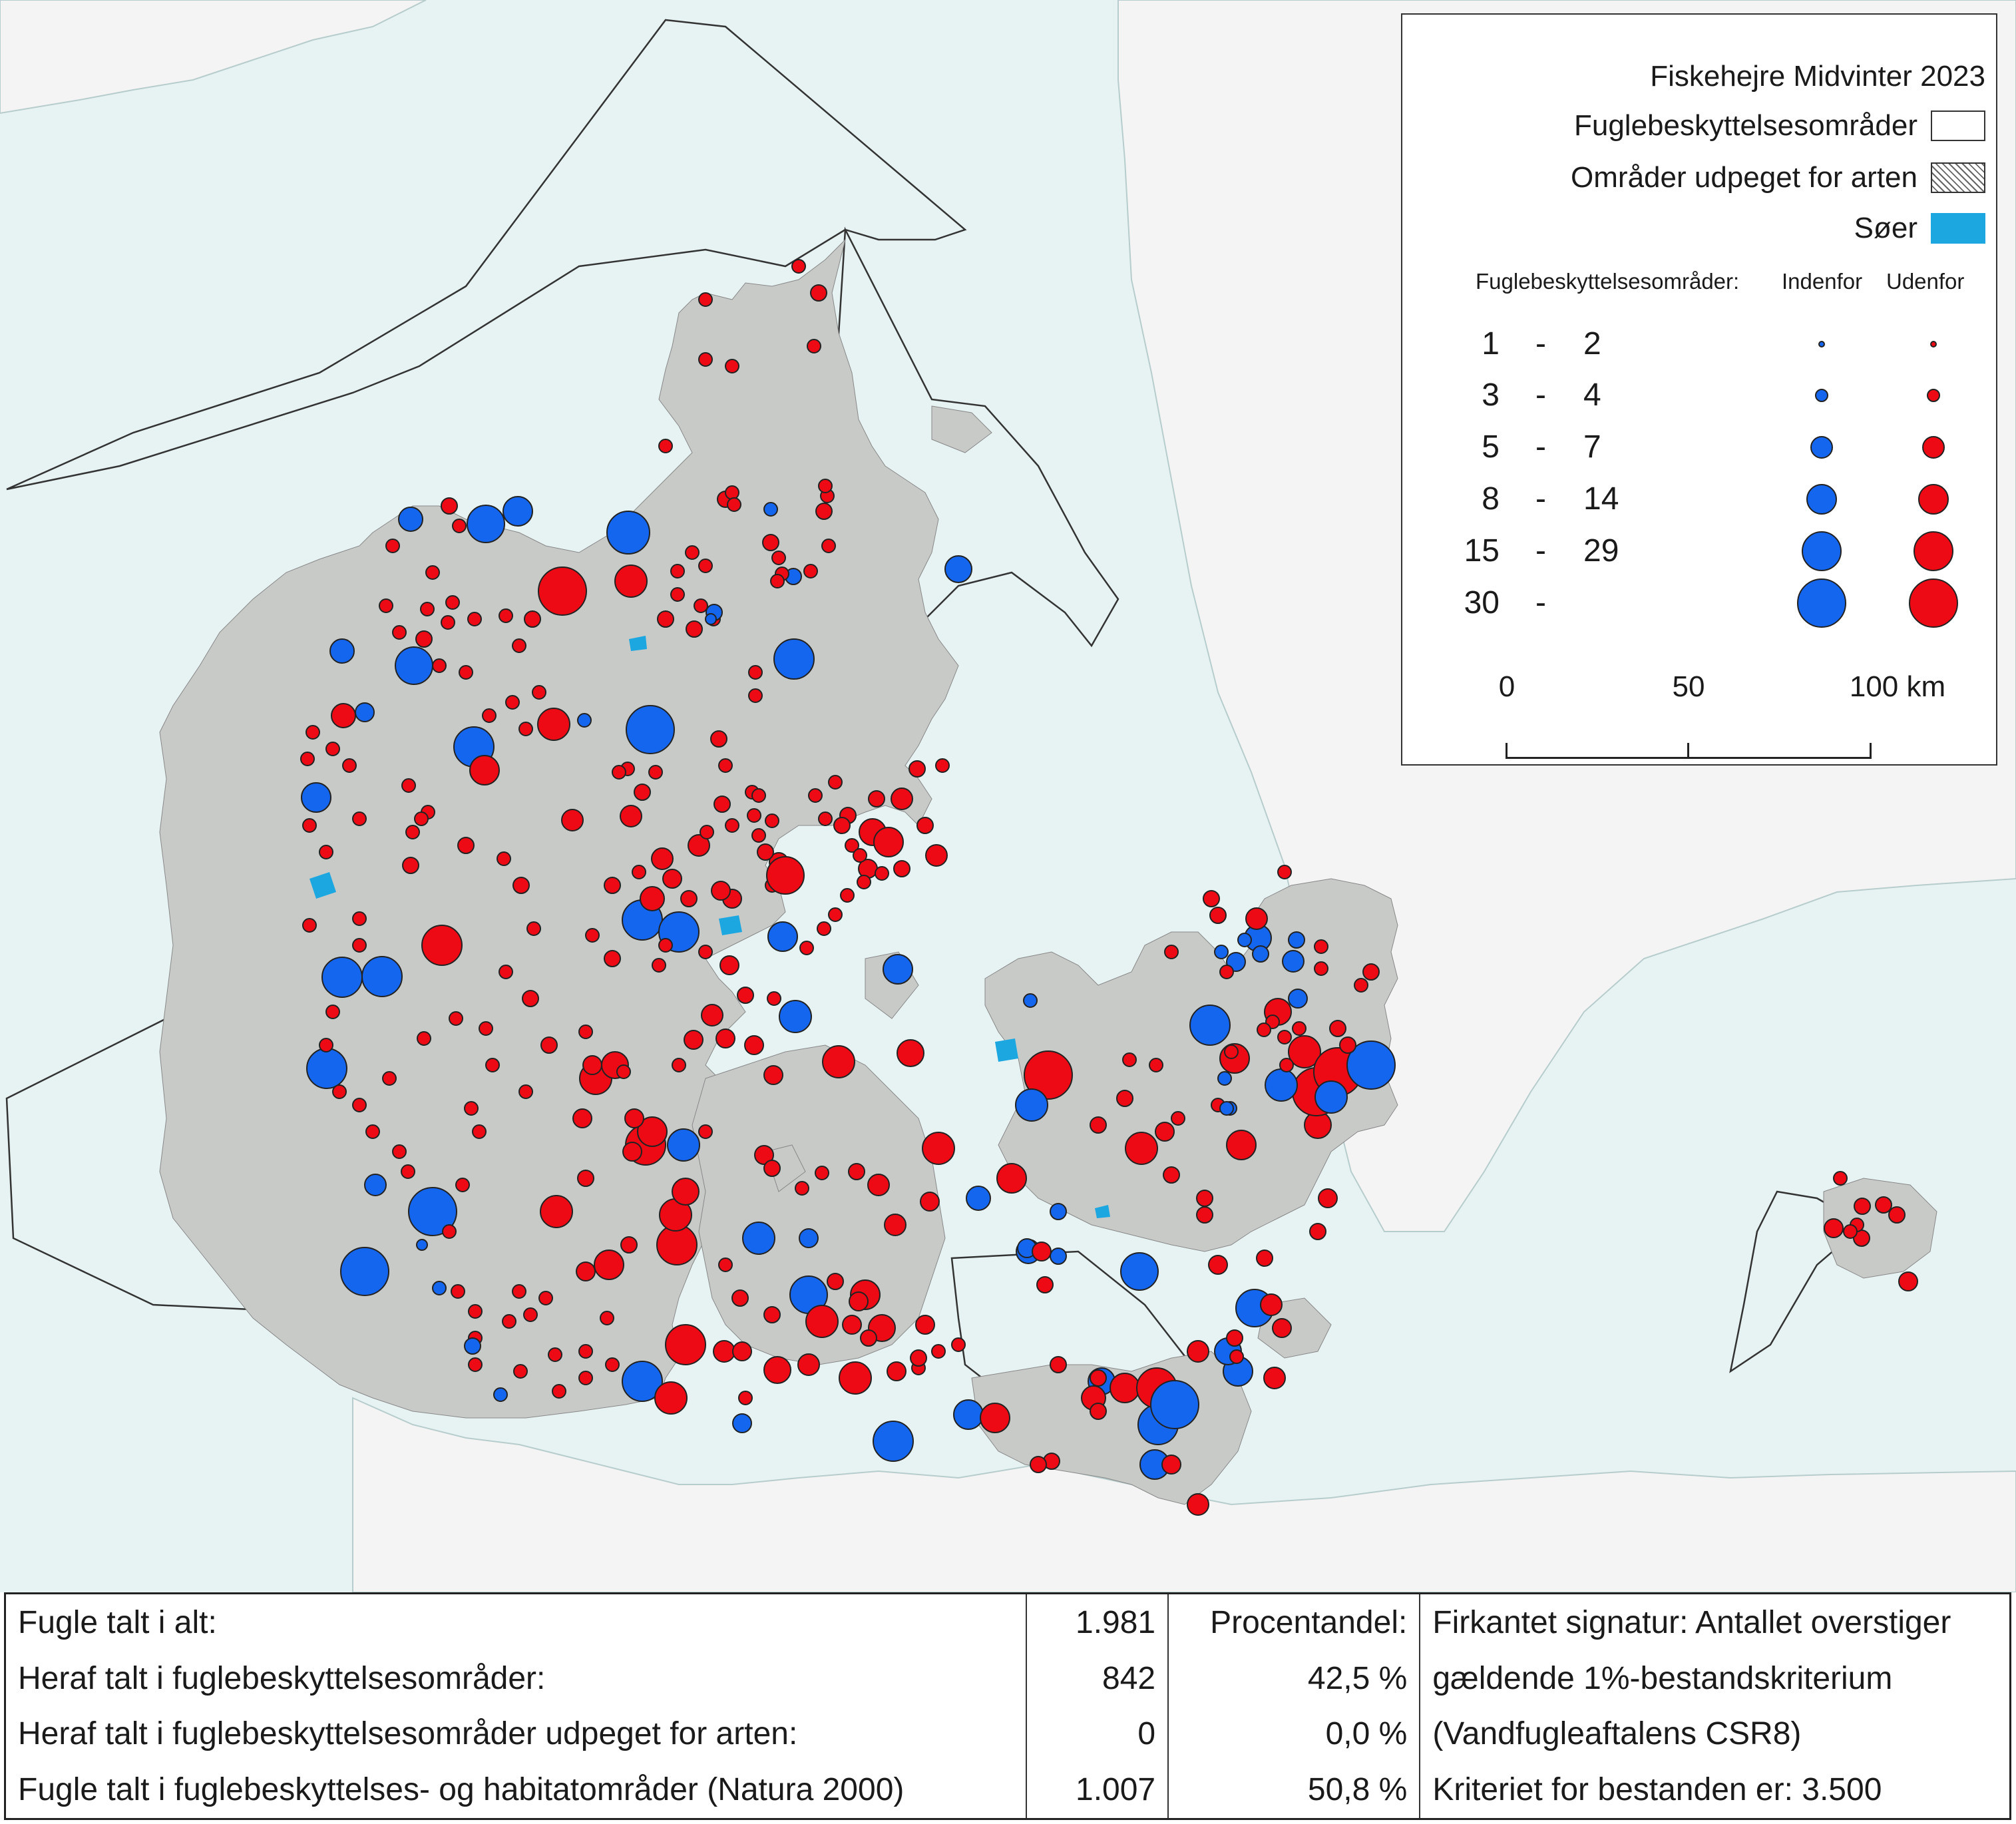 The height and width of the screenshot is (1824, 2016). What do you see at coordinates (1592, 395) in the screenshot?
I see `class-to: 4` at bounding box center [1592, 395].